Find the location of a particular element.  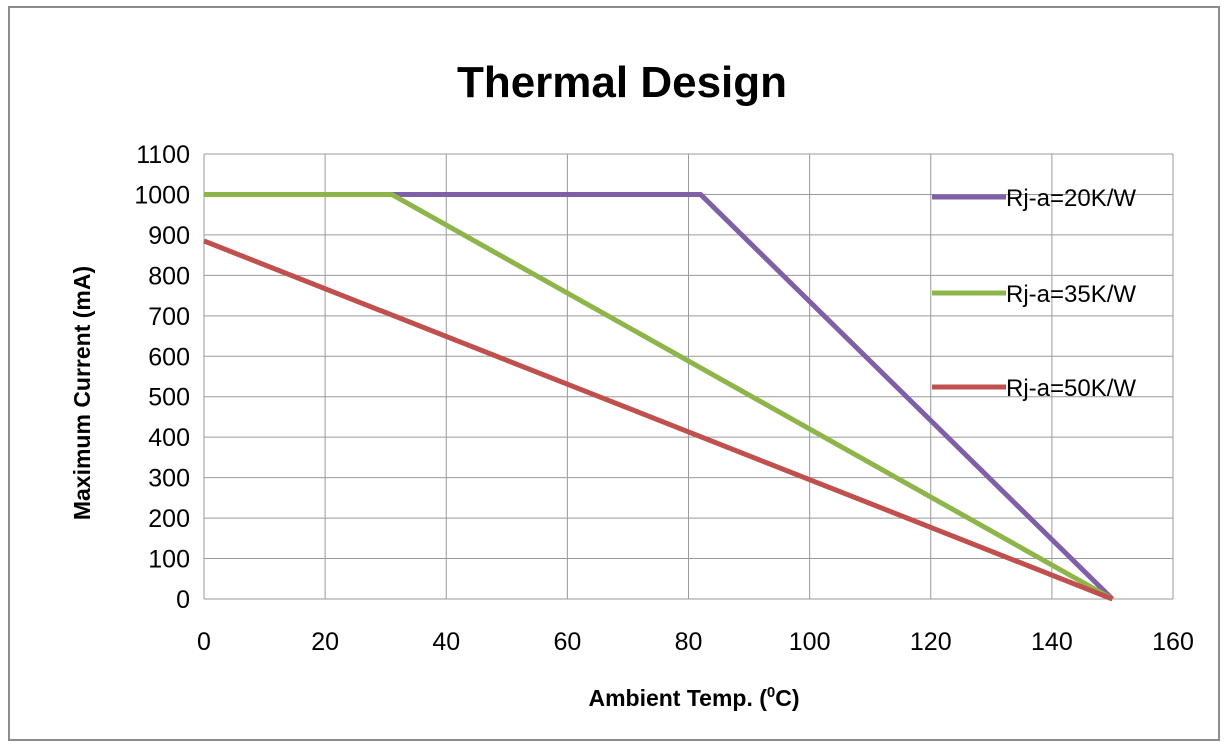

y-tick-label: 900 is located at coordinates (169, 236).